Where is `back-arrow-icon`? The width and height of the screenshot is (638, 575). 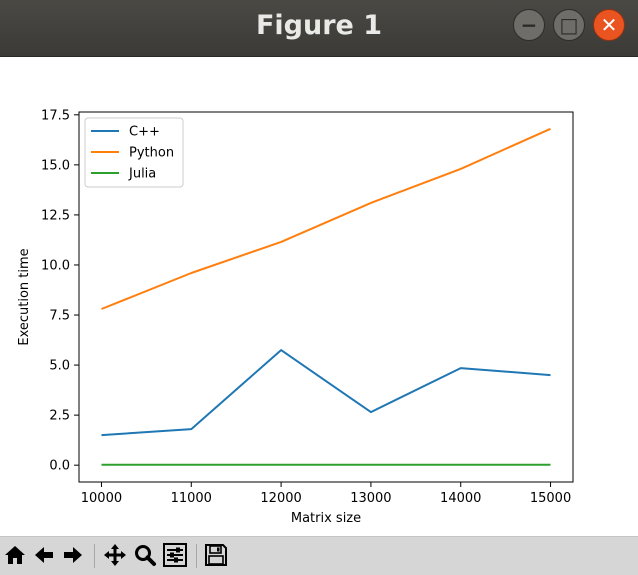 back-arrow-icon is located at coordinates (44, 555).